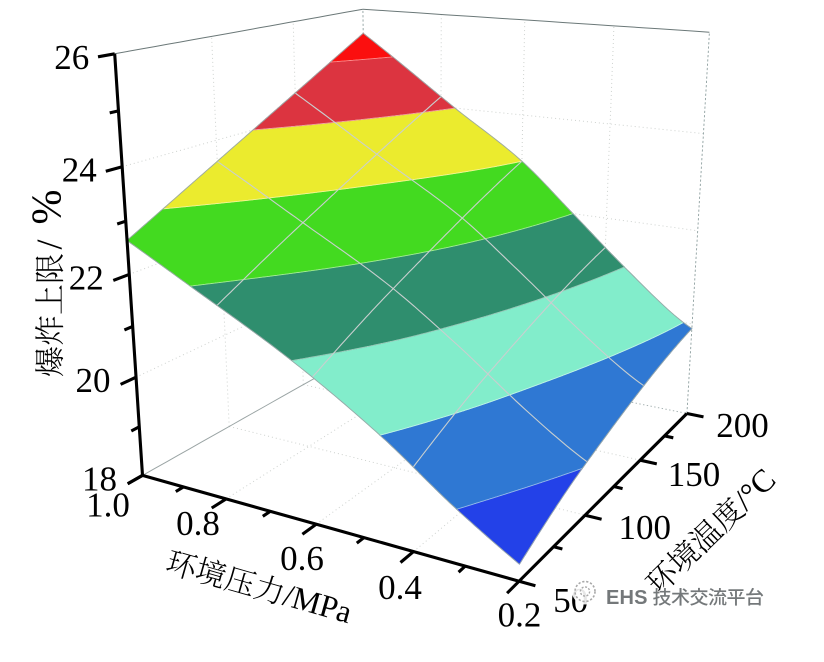 This screenshot has width=824, height=662. Describe the element at coordinates (742, 425) in the screenshot. I see `svg-text: 200` at that location.